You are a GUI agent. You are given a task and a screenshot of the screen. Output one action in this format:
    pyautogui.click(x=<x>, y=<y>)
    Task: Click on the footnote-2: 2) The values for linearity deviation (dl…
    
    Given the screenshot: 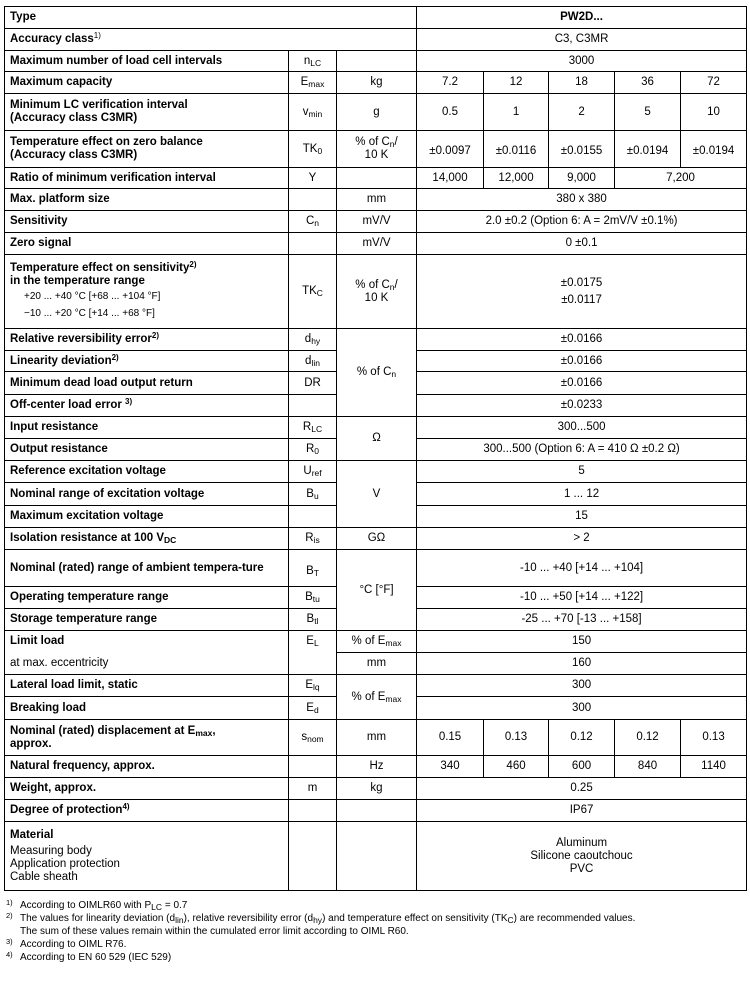 What is the action you would take?
    pyautogui.click(x=321, y=924)
    